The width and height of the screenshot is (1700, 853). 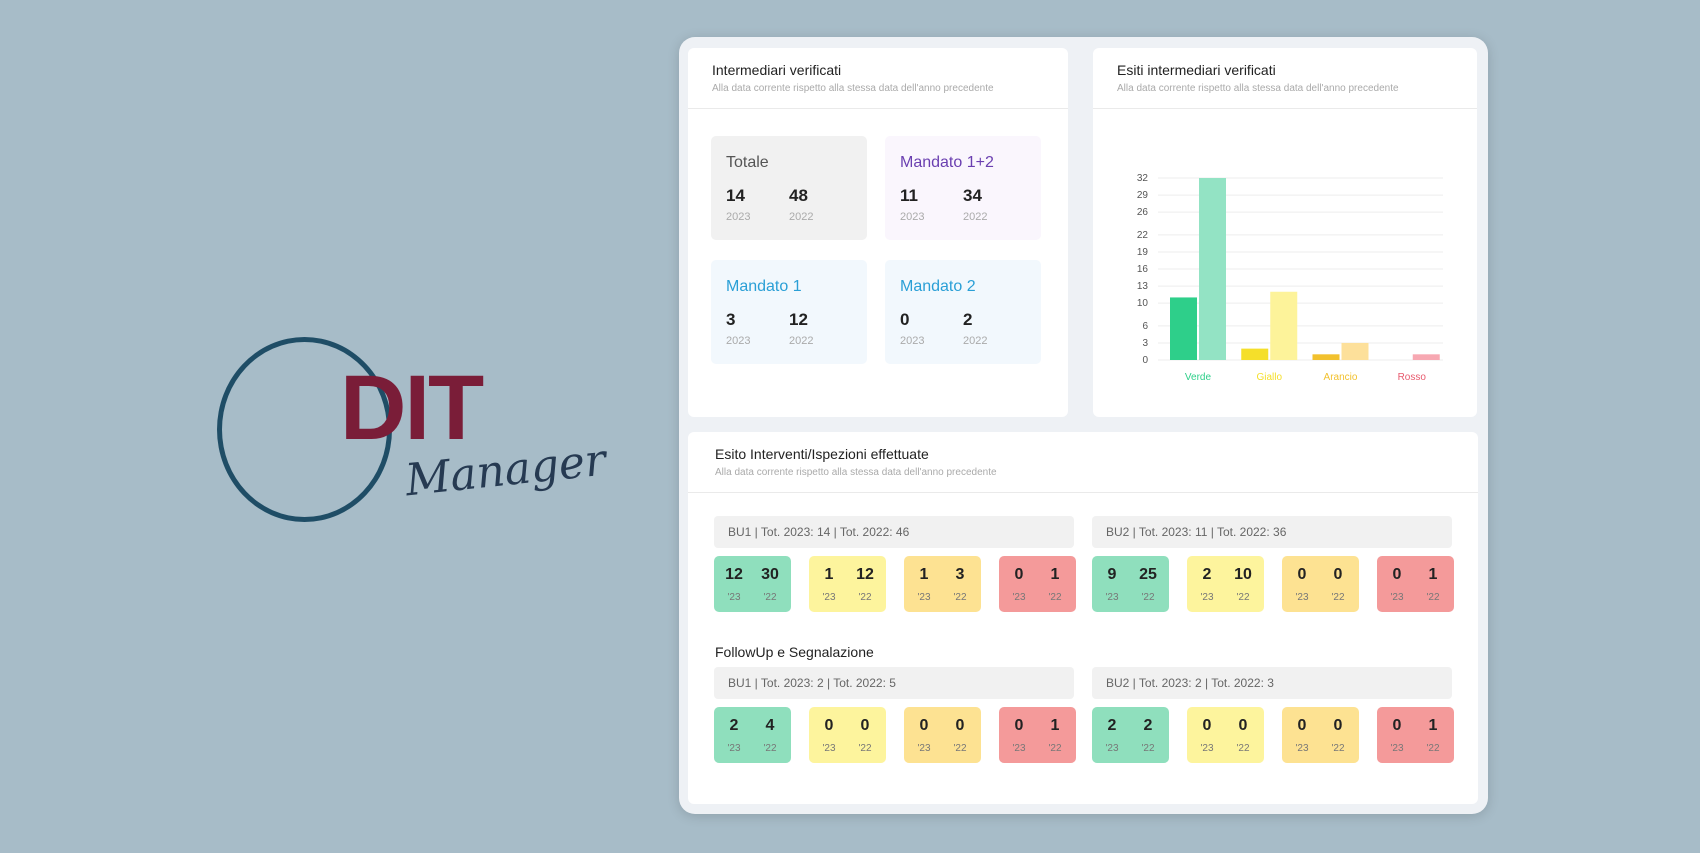 I want to click on logo-ring, so click(x=304, y=429).